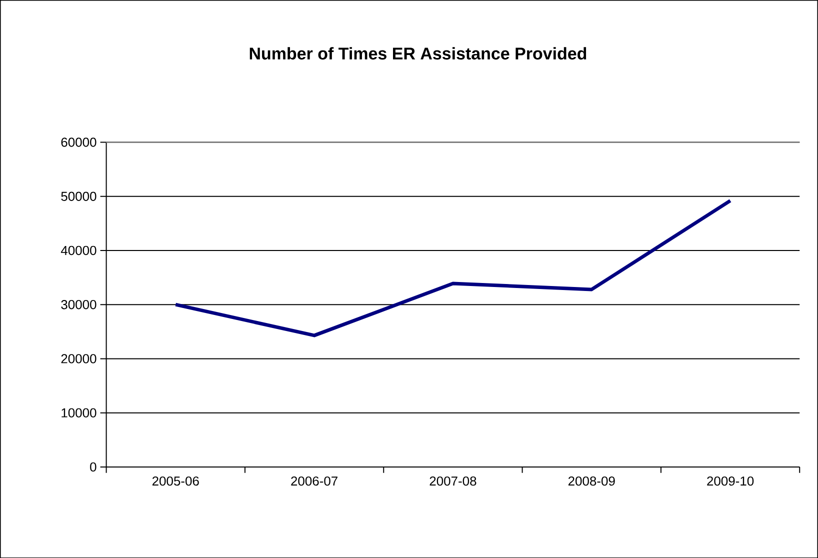 Image resolution: width=818 pixels, height=558 pixels. Describe the element at coordinates (314, 481) in the screenshot. I see `x-tick-label: 2006-07` at that location.